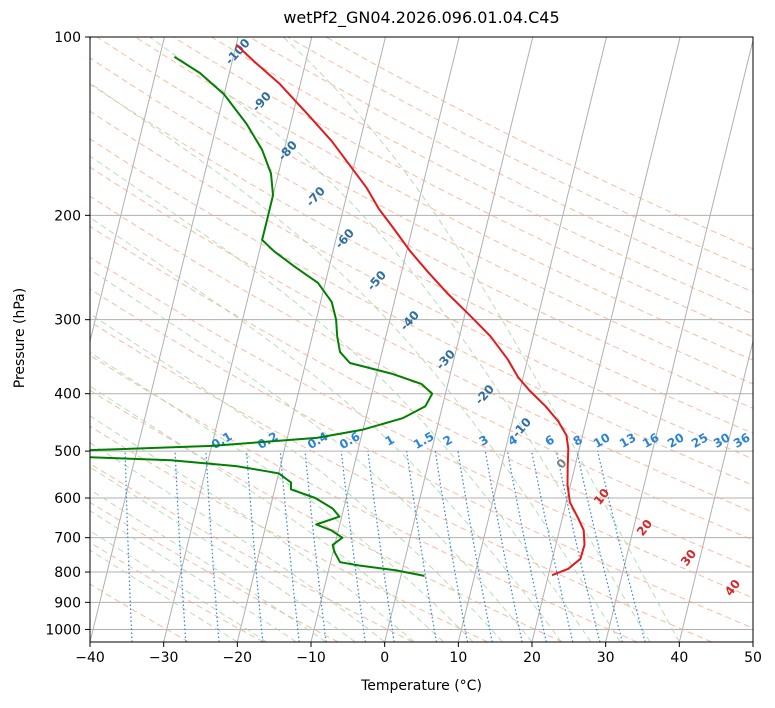  I want to click on y-tick-label: 300, so click(67, 321).